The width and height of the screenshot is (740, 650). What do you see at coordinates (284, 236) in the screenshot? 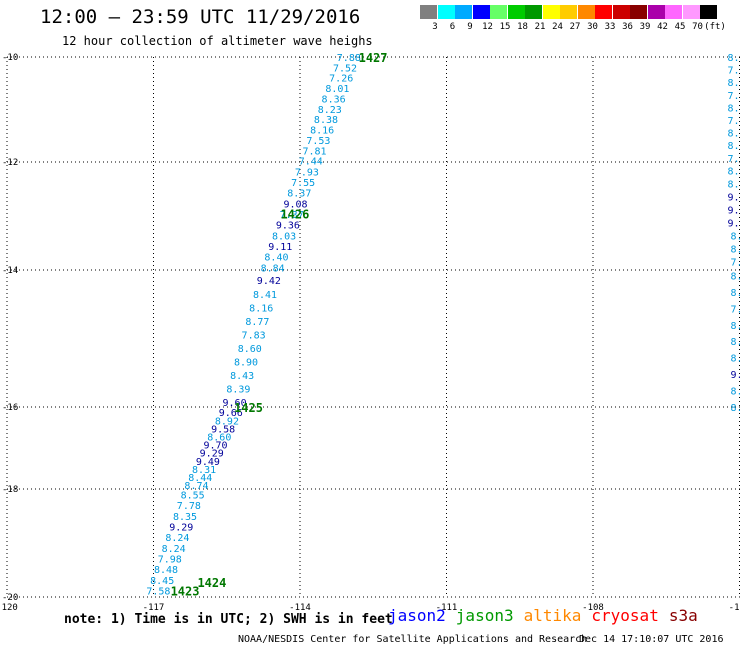
I see `wave-height-label: 8.03` at bounding box center [284, 236].